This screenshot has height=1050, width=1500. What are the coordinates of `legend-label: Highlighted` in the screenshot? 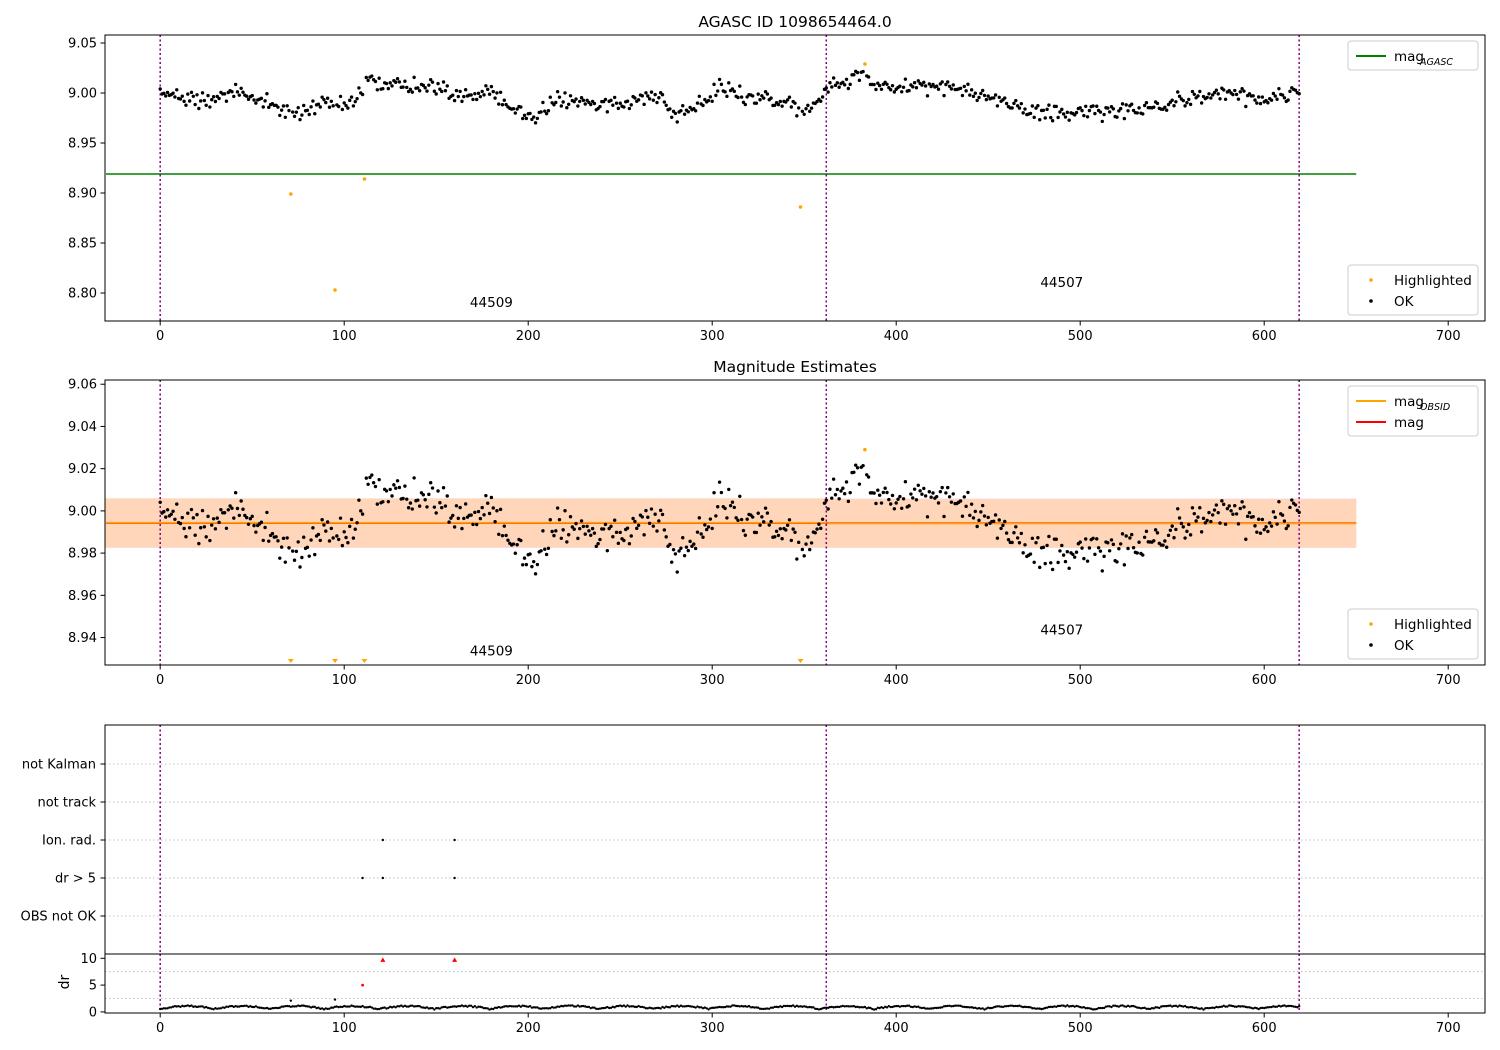 It's located at (1433, 281).